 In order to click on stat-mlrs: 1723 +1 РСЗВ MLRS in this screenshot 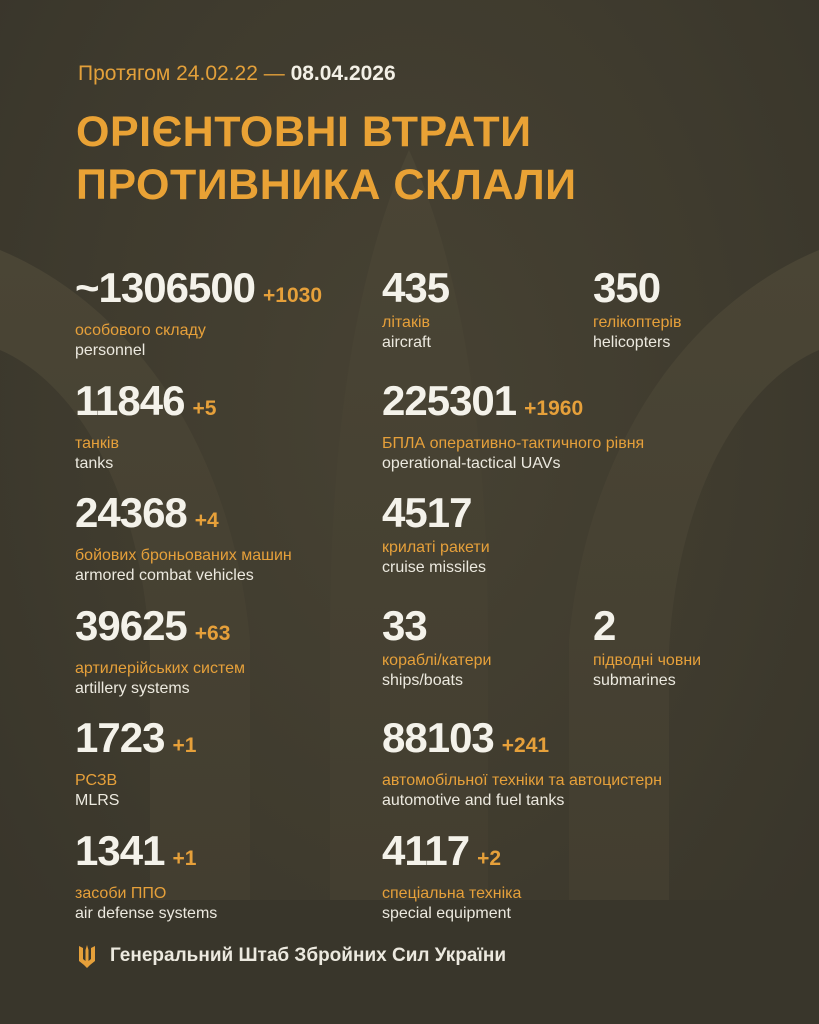, I will do `click(135, 763)`.